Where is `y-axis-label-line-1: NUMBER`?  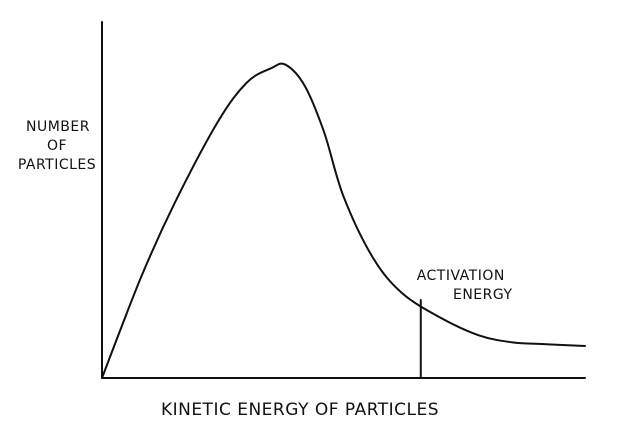 y-axis-label-line-1: NUMBER is located at coordinates (58, 127).